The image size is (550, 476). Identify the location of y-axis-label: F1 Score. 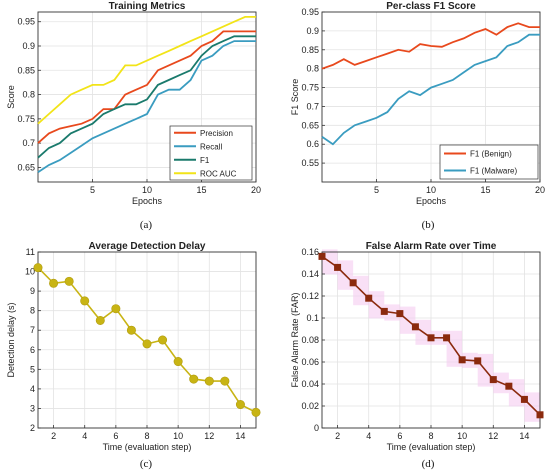
(295, 97).